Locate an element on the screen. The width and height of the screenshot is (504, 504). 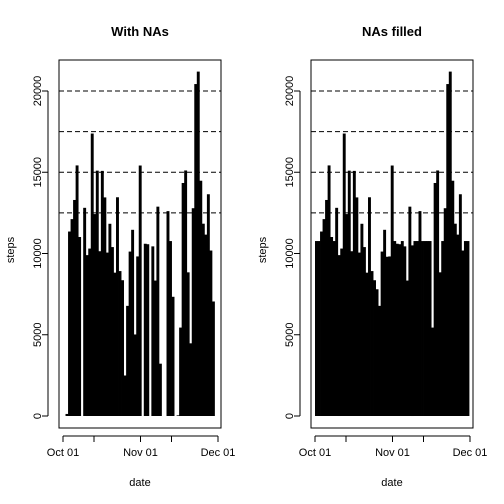
x-axis: Oct 01 Nov 01 Dec 01 is located at coordinates (393, 447).